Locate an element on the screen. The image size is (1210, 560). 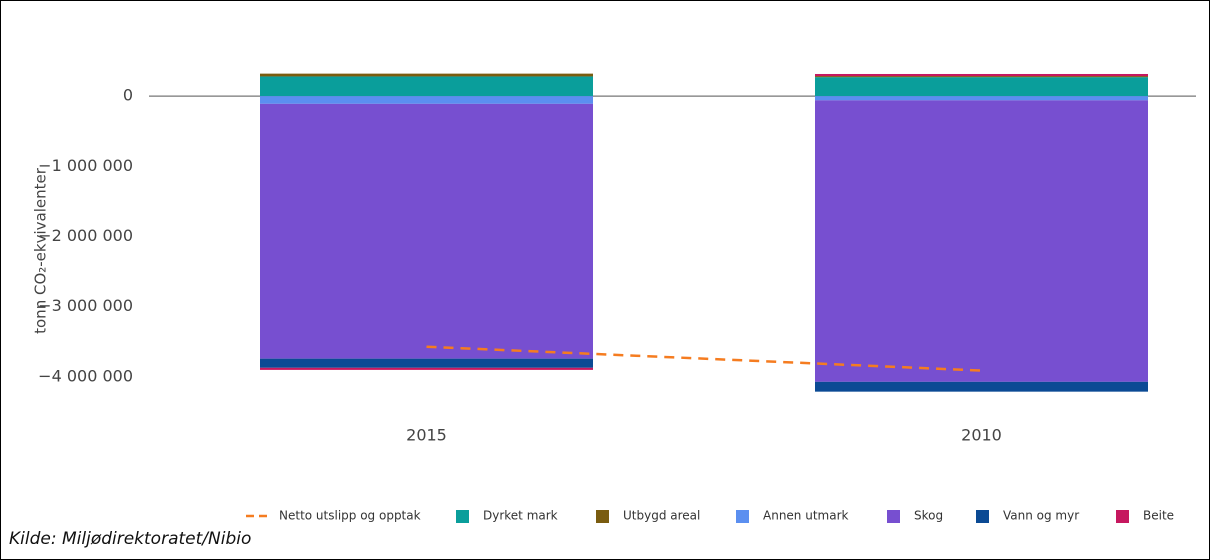
legend-label: Beite is located at coordinates (1158, 516).